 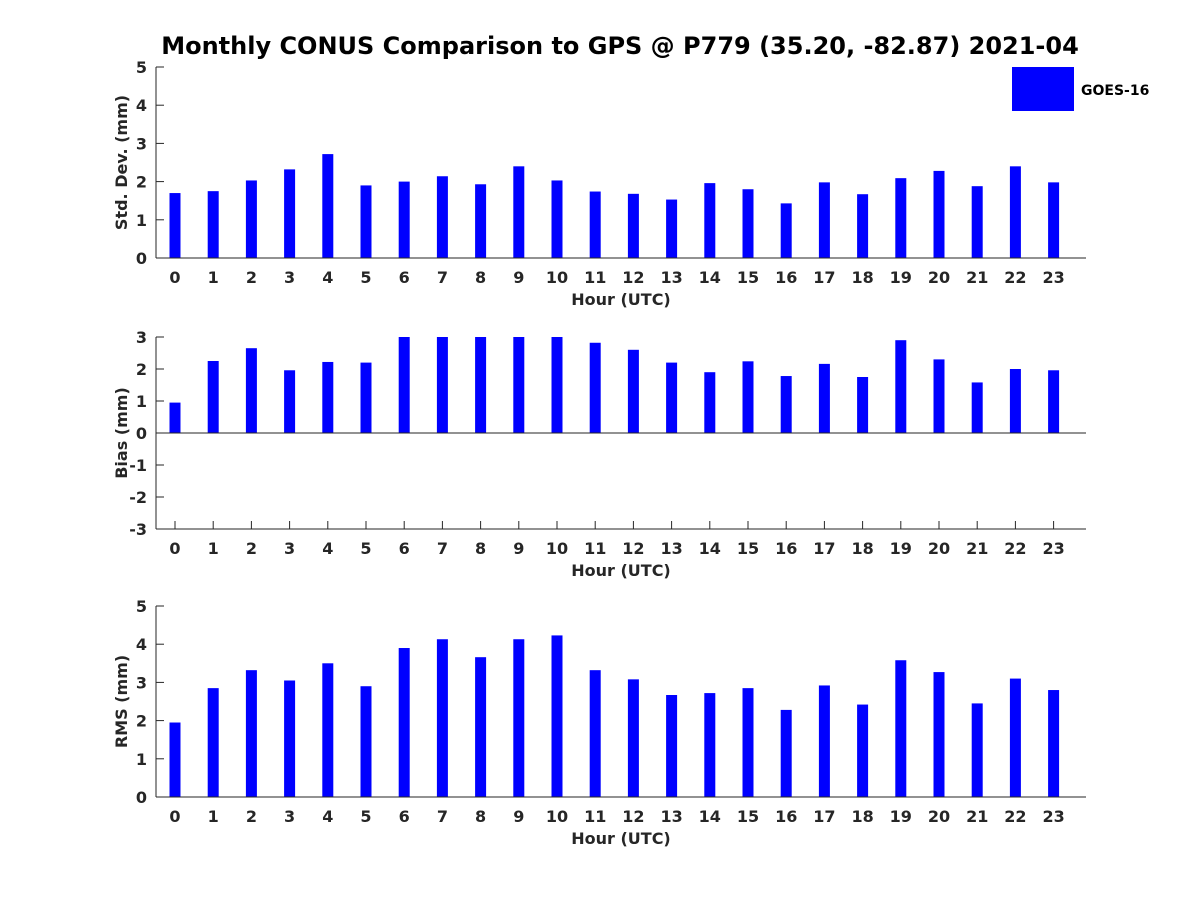 I want to click on bias-y-tick-label: 0, so click(x=141, y=433).